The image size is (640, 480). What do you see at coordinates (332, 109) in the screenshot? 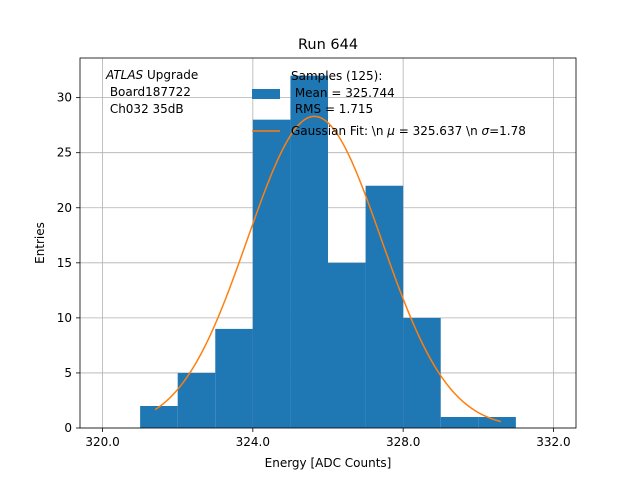
I see `legend-samples-rms: RMS = 1.715` at bounding box center [332, 109].